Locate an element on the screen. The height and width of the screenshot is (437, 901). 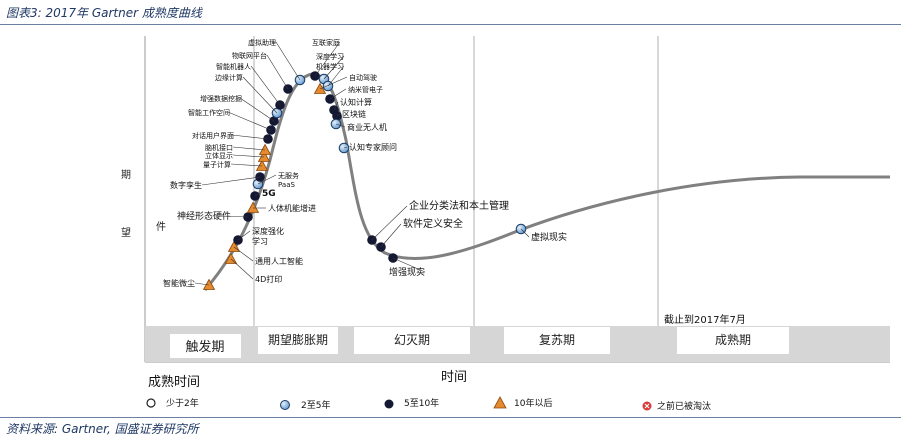
tech-8-label: 无服务 PaaS is located at coordinates (288, 180).